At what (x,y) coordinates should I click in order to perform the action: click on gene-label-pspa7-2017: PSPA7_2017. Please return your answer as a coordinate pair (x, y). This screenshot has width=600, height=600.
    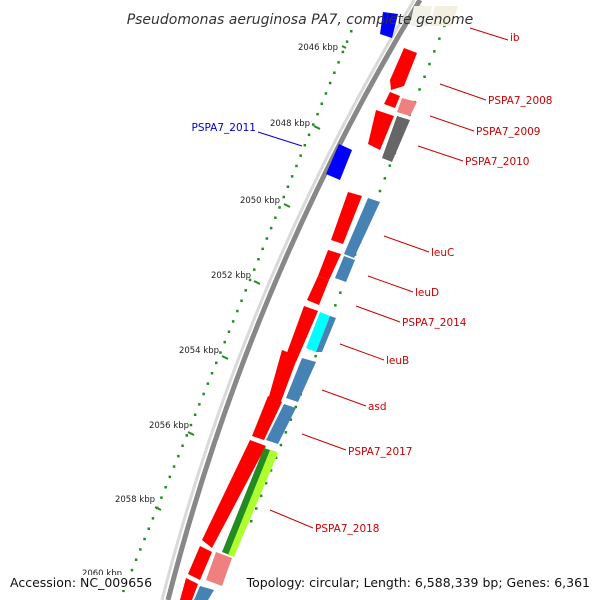
    Looking at the image, I should click on (380, 452).